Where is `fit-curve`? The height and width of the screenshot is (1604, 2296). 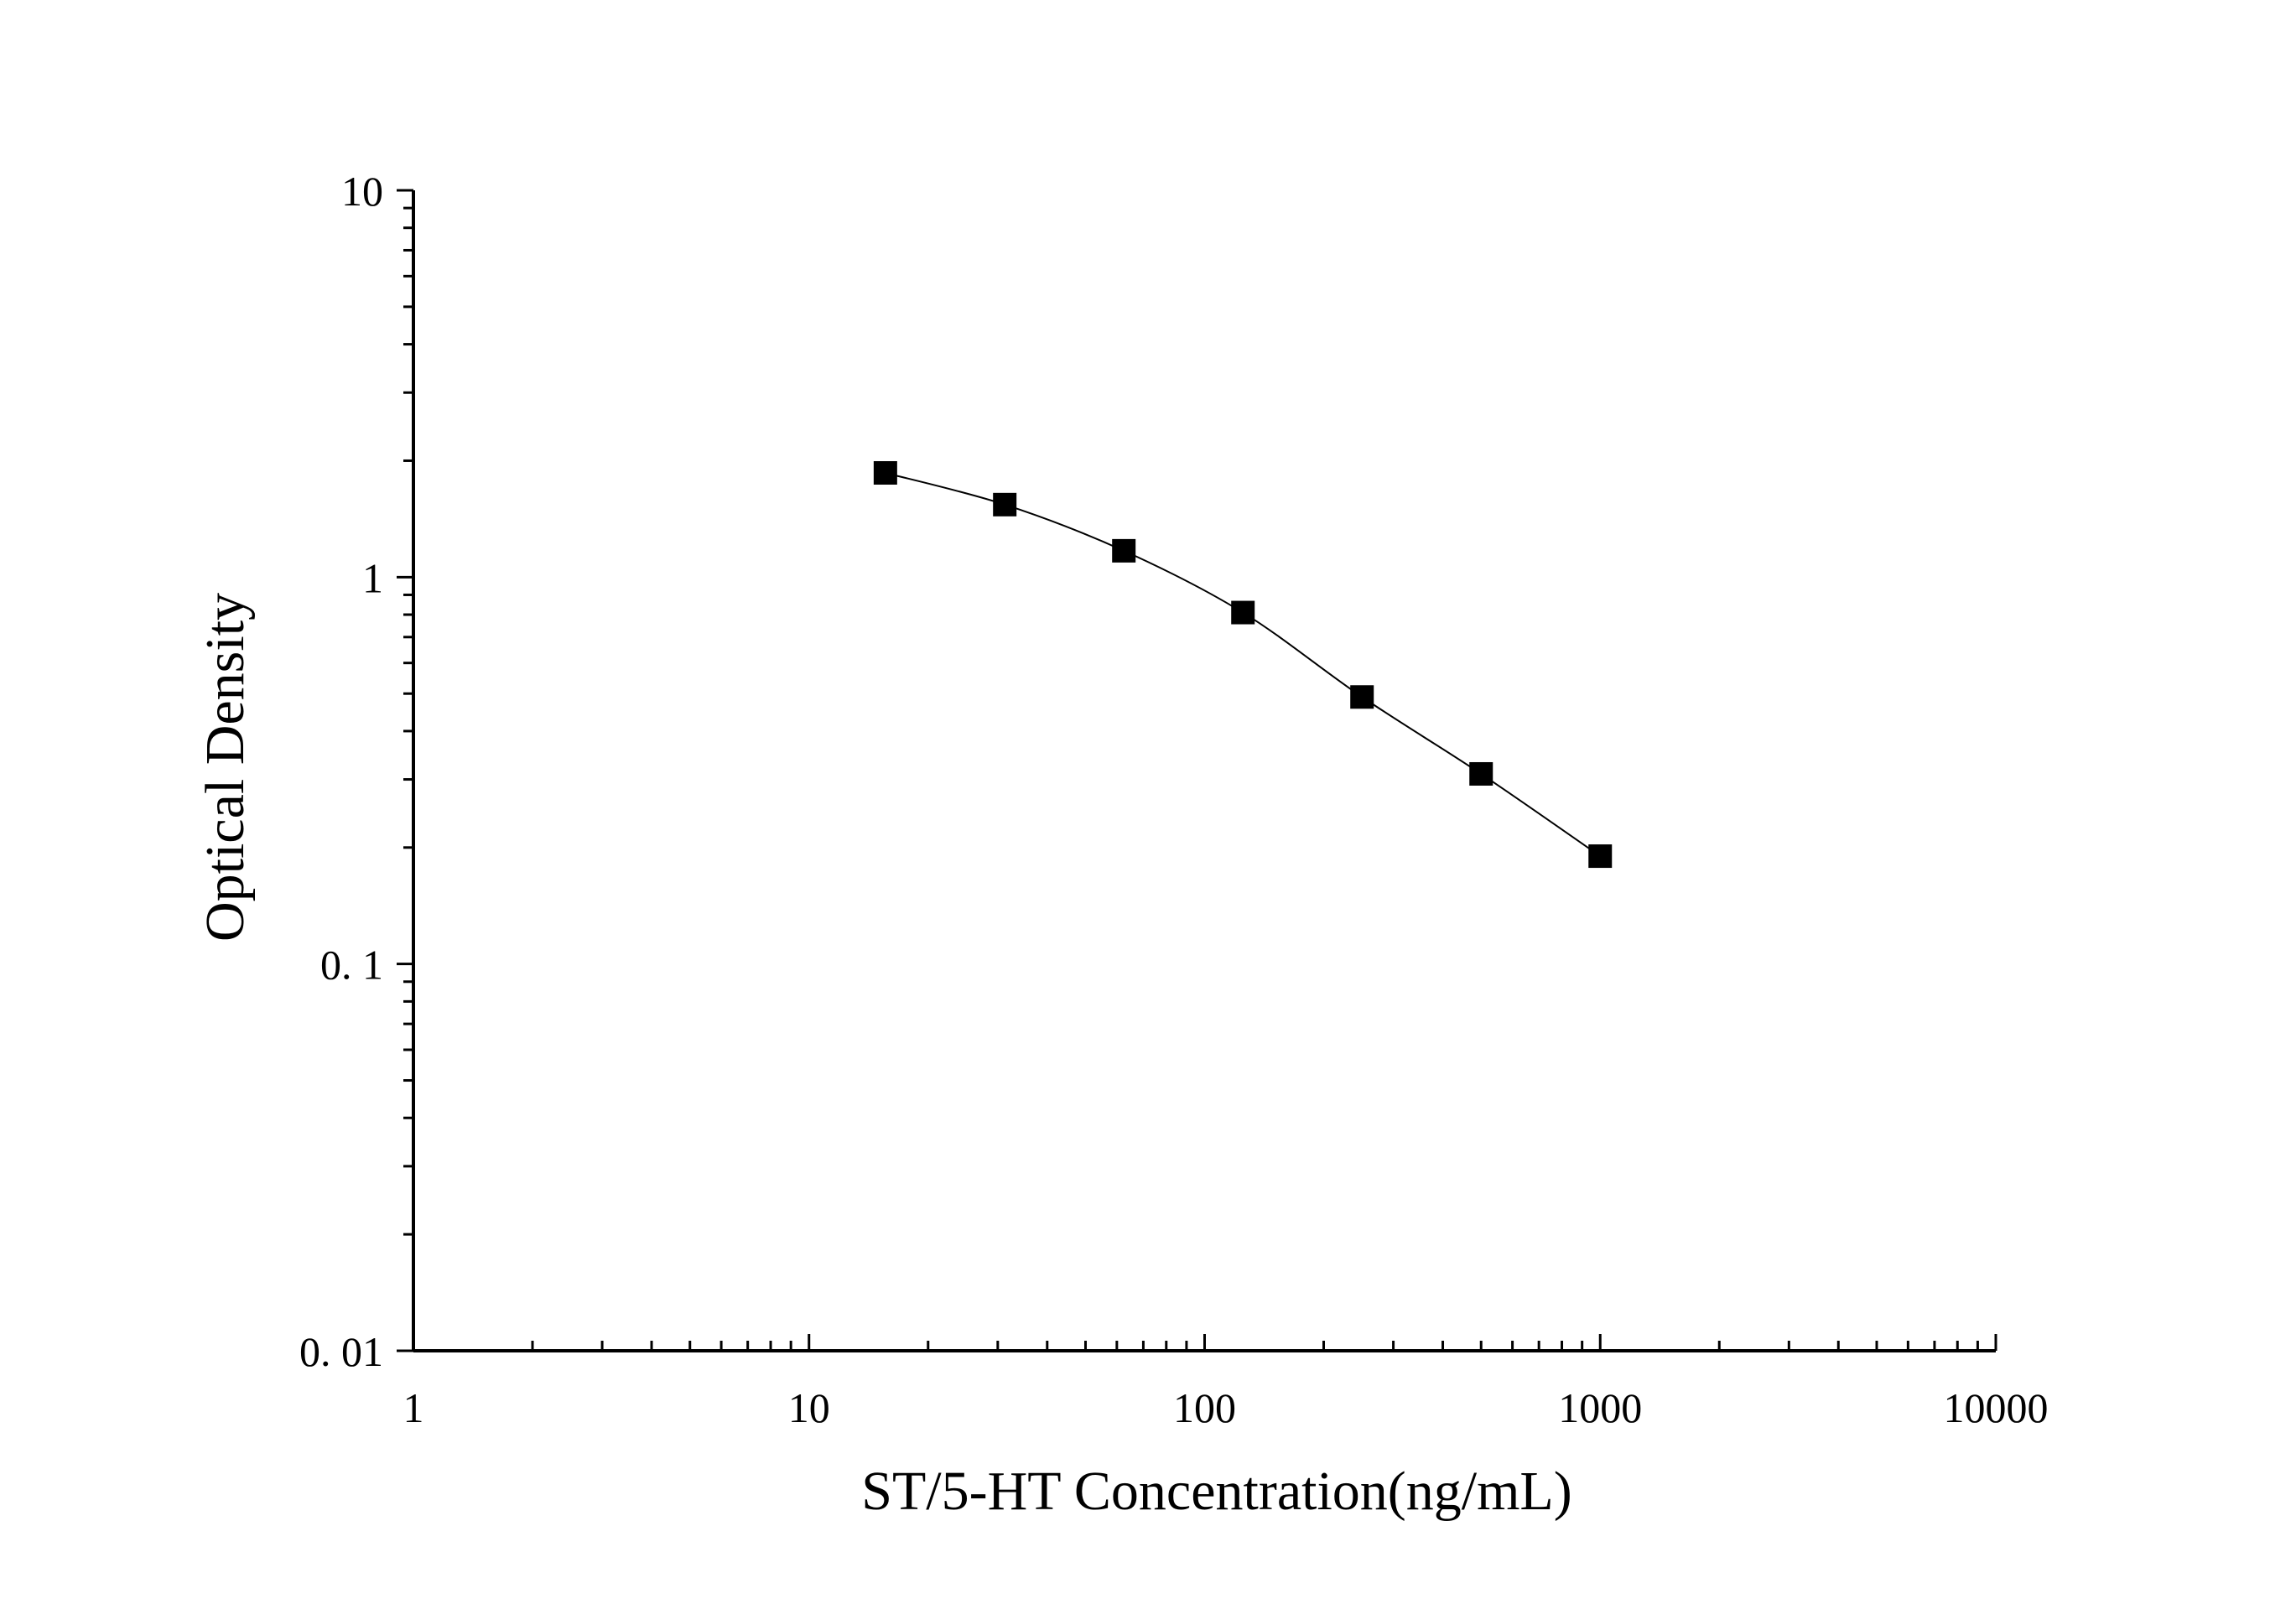
fit-curve is located at coordinates (1243, 664).